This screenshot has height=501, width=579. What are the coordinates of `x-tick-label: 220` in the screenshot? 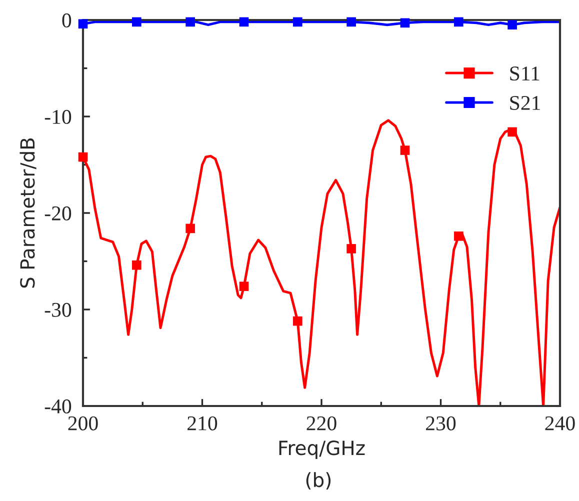 It's located at (321, 423).